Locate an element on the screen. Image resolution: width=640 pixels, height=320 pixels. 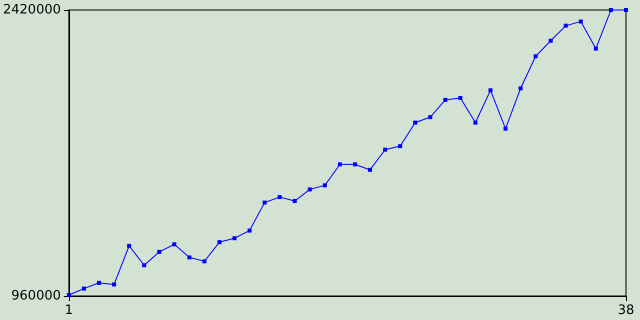
x-tick-label: 38 is located at coordinates (626, 310).